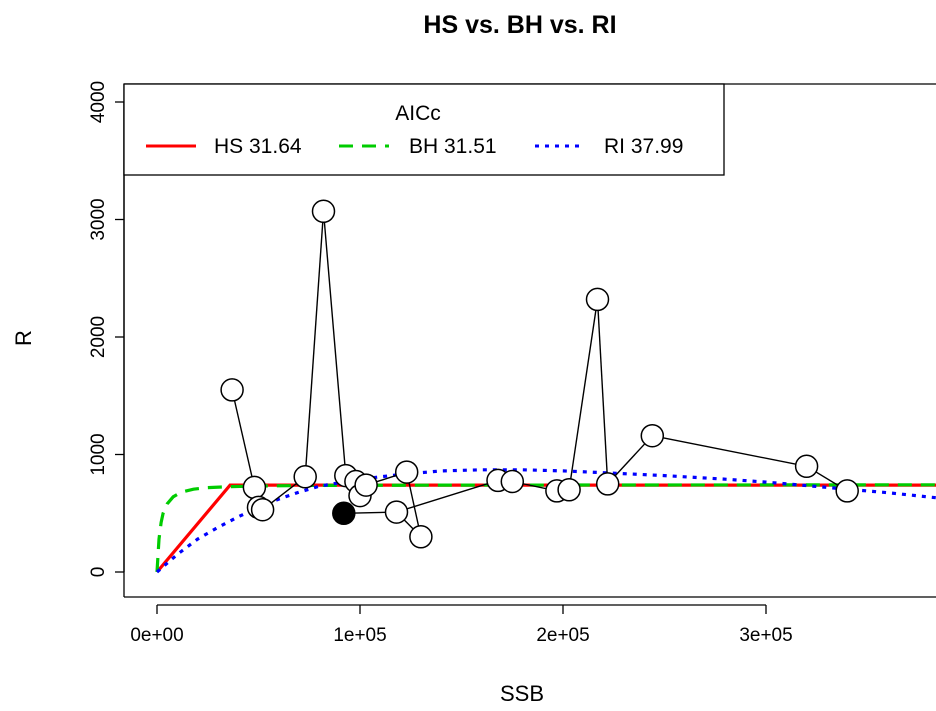 This screenshot has height=711, width=936. Describe the element at coordinates (98, 219) in the screenshot. I see `y-tick-label: 3000` at that location.